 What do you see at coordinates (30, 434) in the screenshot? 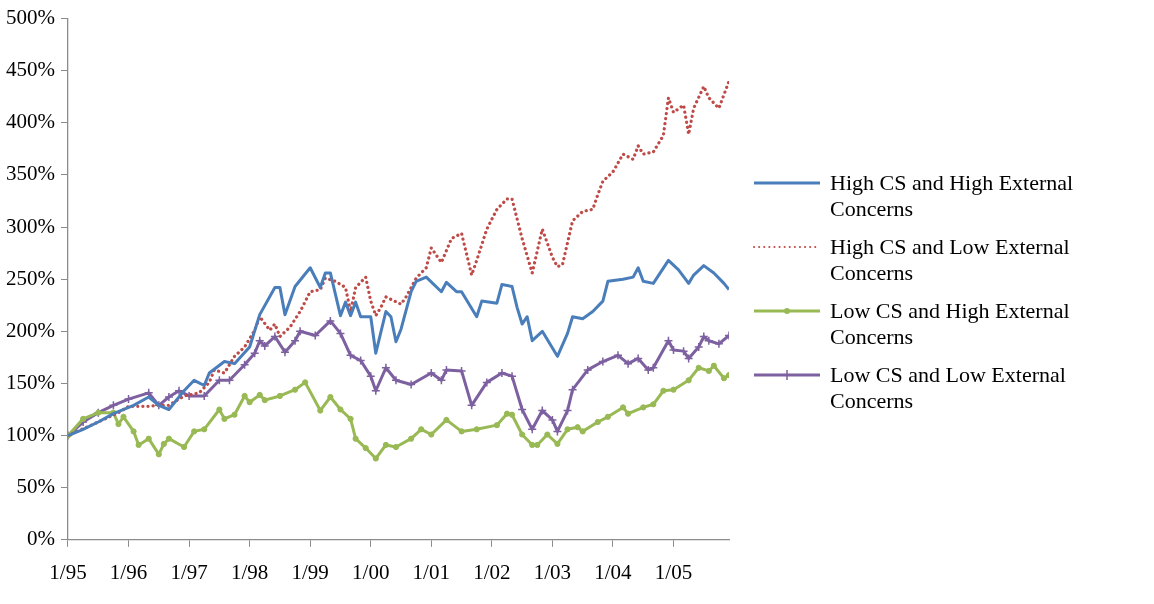
I see `y-tick-label: 100%` at bounding box center [30, 434].